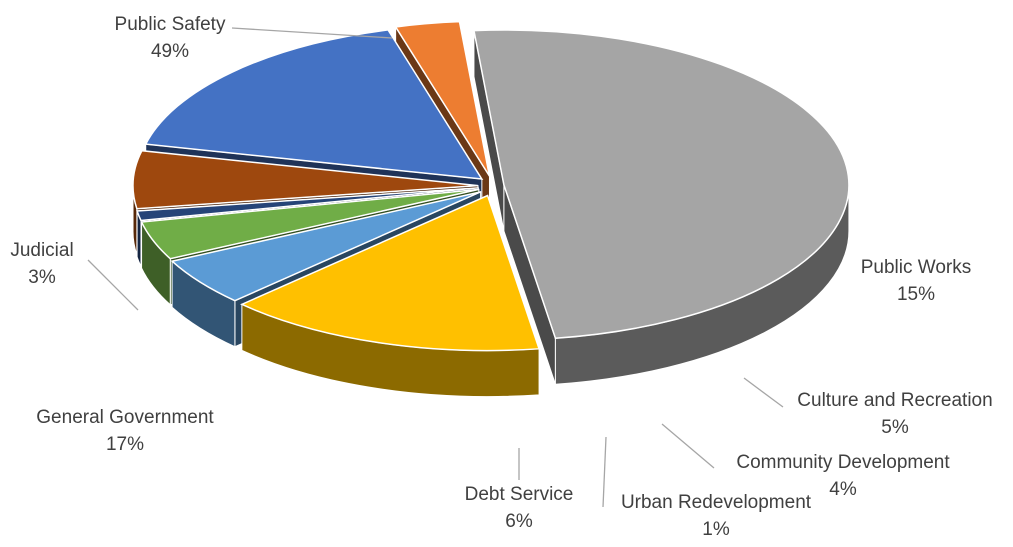 This screenshot has height=547, width=1013. What do you see at coordinates (113, 285) in the screenshot?
I see `leader-line-judicial` at bounding box center [113, 285].